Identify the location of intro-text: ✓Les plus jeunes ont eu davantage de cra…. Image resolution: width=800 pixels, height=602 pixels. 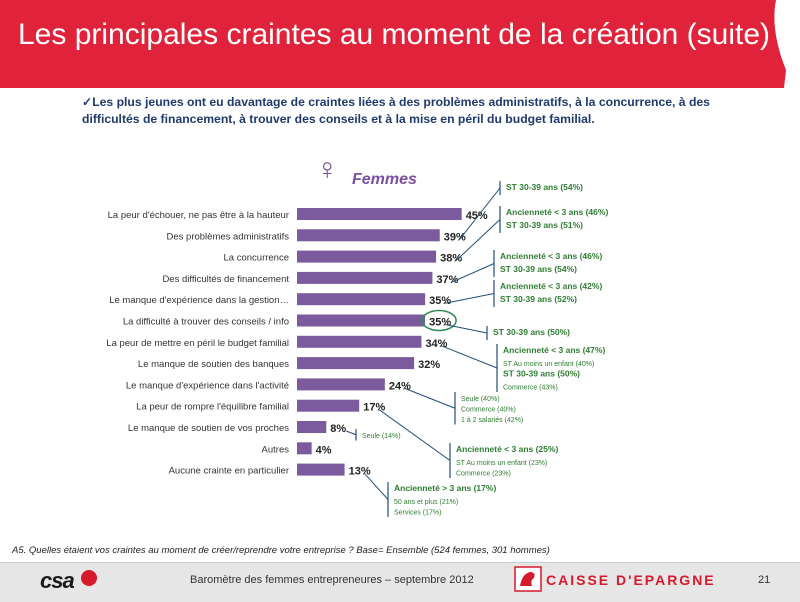
(396, 110).